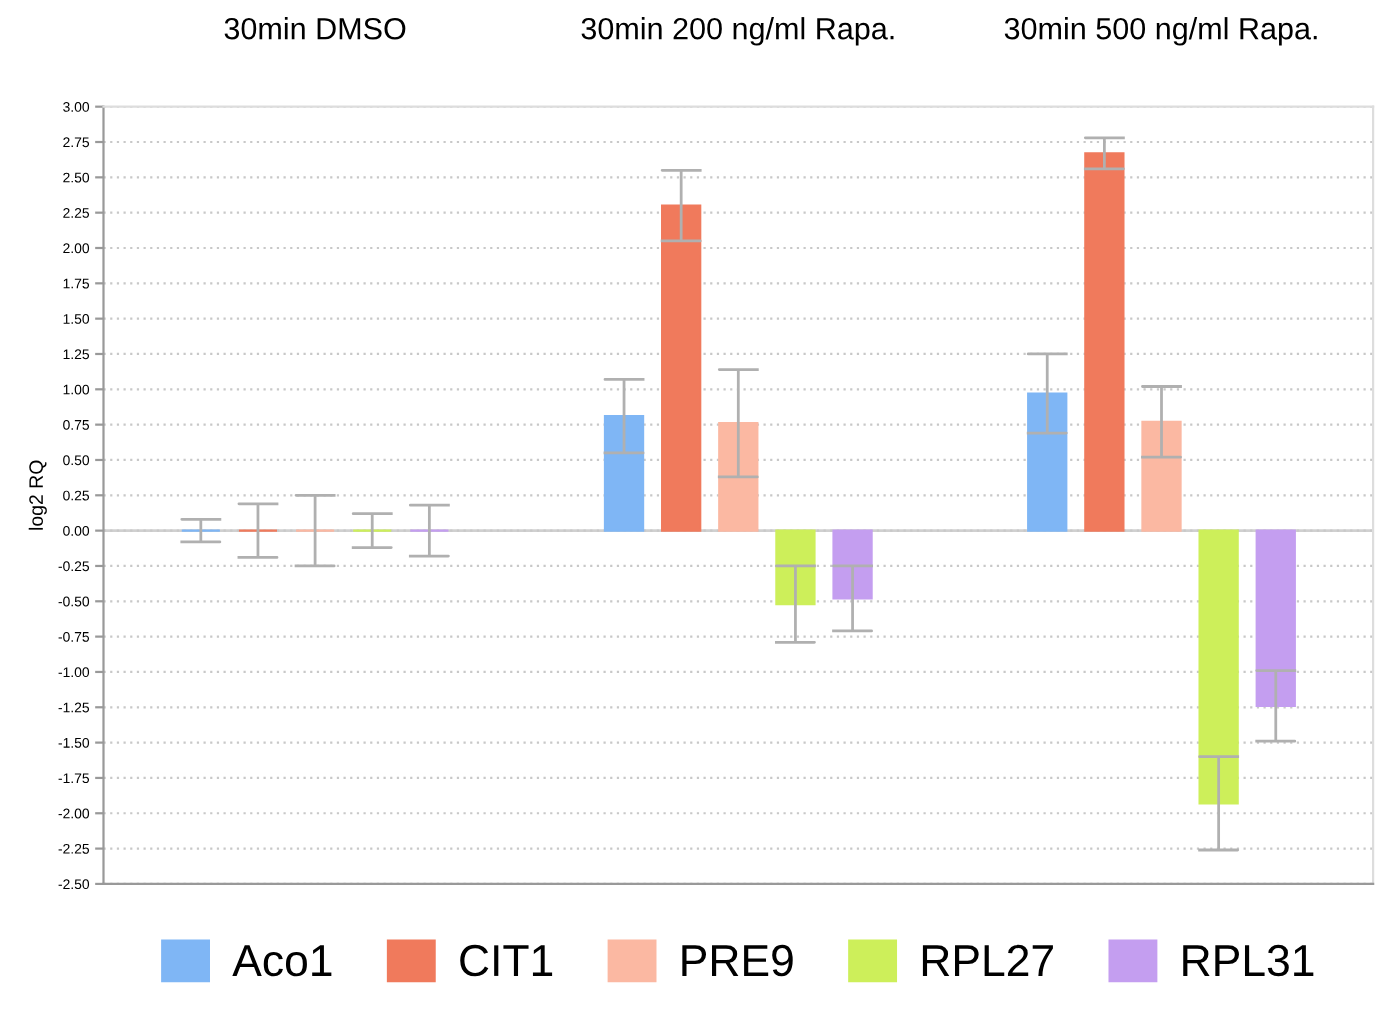 Image resolution: width=1380 pixels, height=1016 pixels. Describe the element at coordinates (1160, 31) in the screenshot. I see `x-tick-label: 30min 500 ng/ml Rapa.` at that location.